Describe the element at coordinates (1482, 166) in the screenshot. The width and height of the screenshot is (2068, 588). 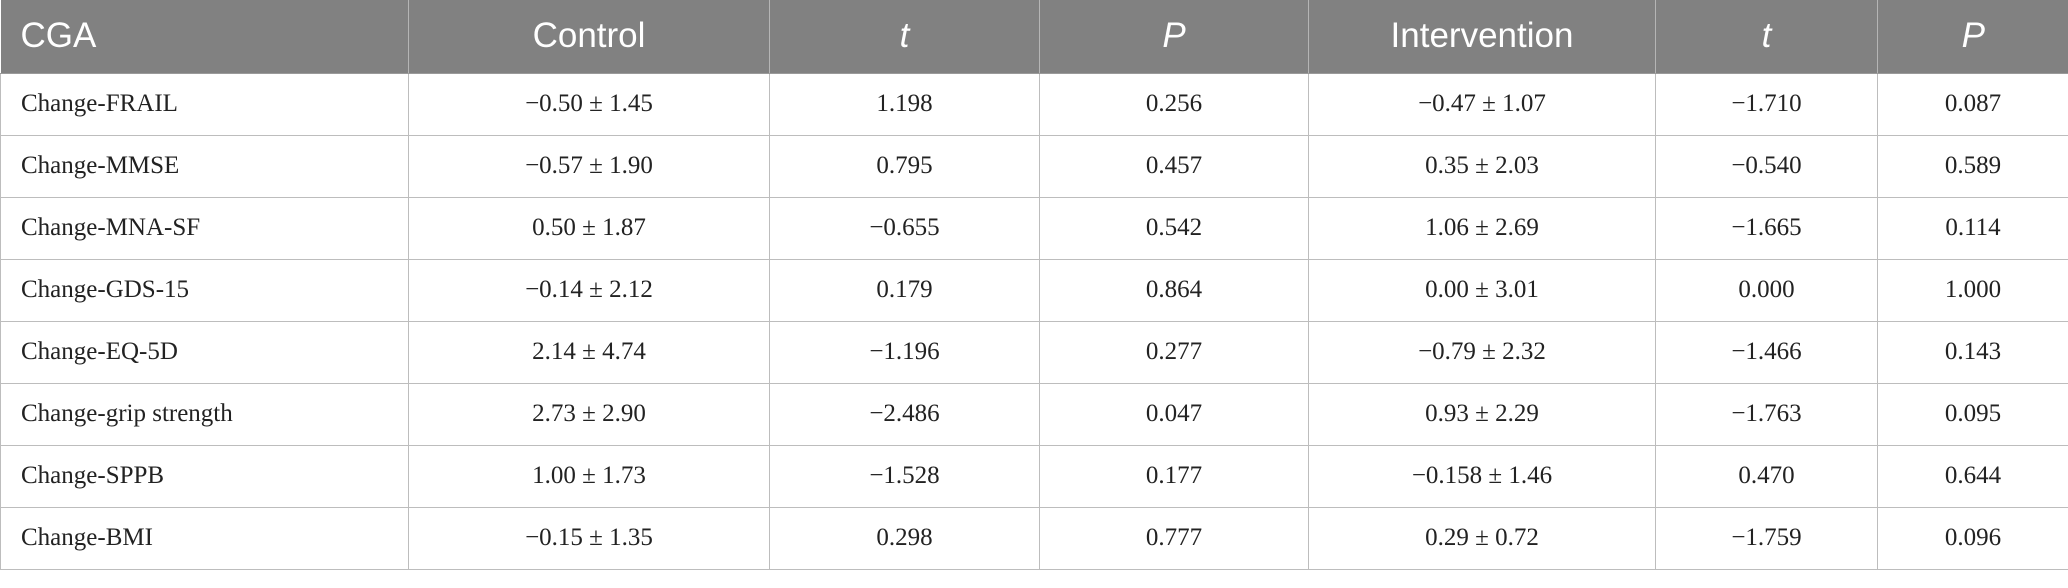
I see `cell-intervention: 0.35 ± 2.03` at that location.